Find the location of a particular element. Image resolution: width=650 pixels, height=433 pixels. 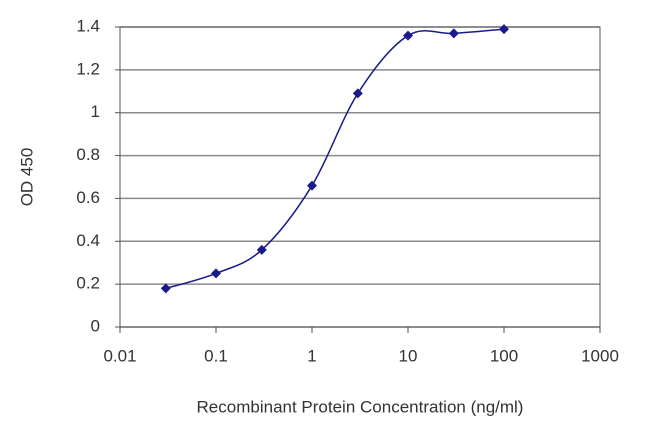

y-tick-label: 1 is located at coordinates (95, 111).